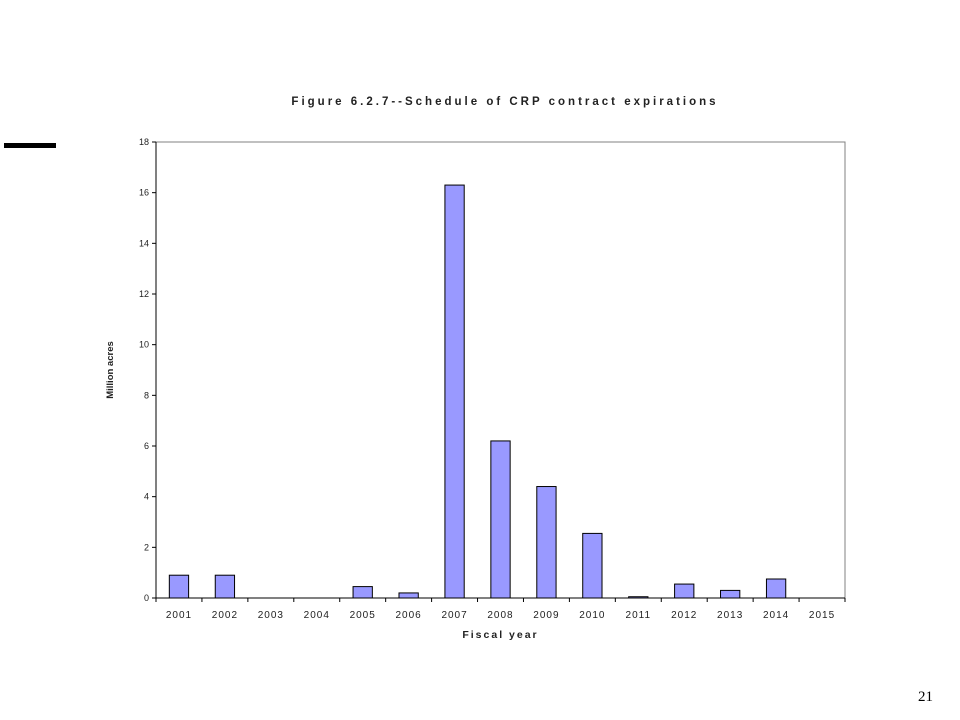  Describe the element at coordinates (684, 615) in the screenshot. I see `x-tick-label: 2012` at that location.